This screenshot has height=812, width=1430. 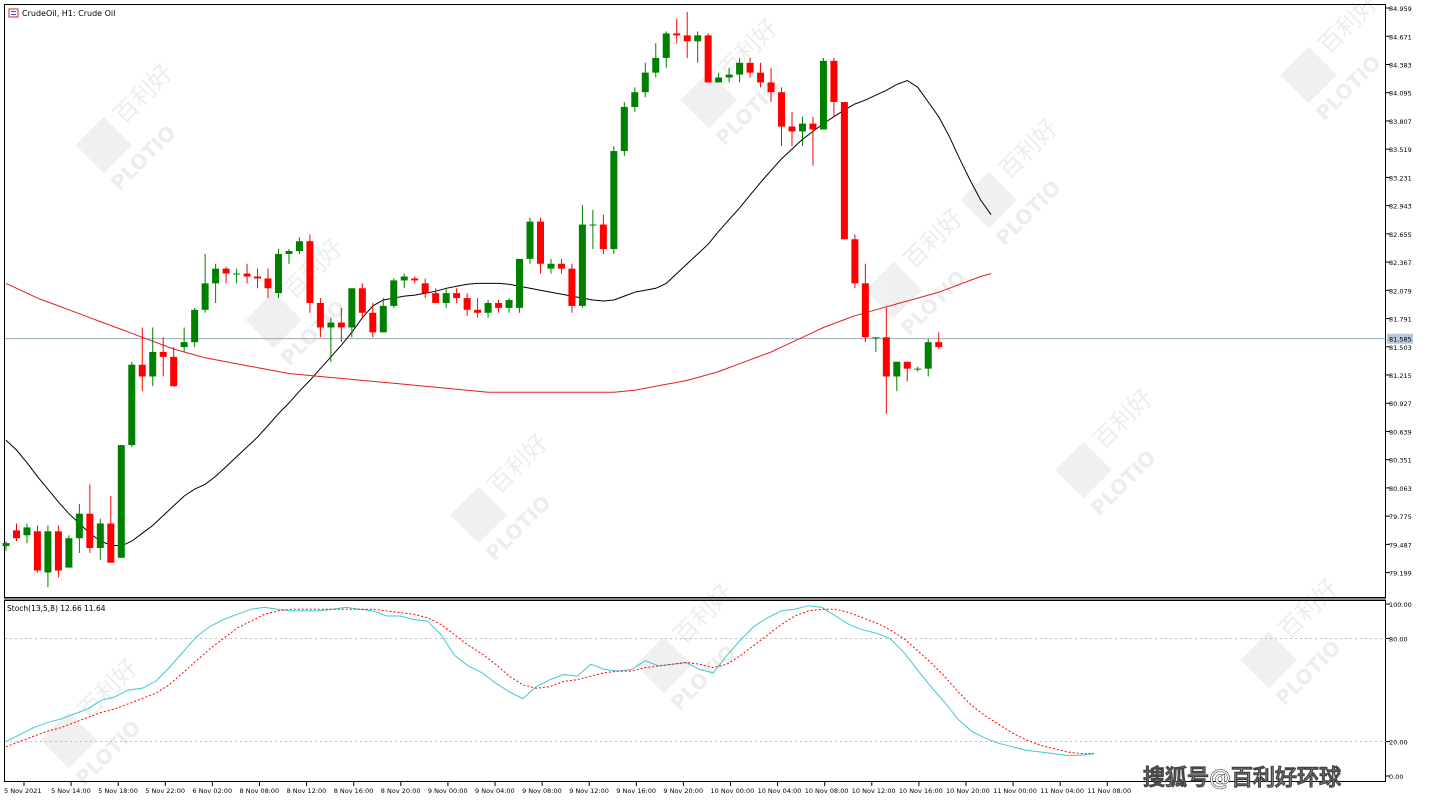 I want to click on price-tick-label: 82.655, so click(x=1400, y=235).